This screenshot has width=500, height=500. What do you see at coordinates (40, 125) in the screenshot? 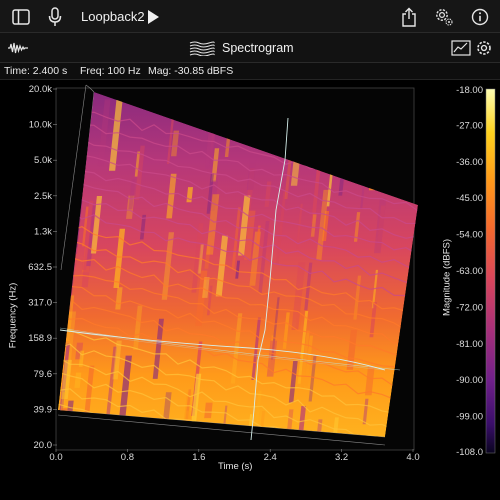
I see `y-tick-label: 10.0k` at bounding box center [40, 125].